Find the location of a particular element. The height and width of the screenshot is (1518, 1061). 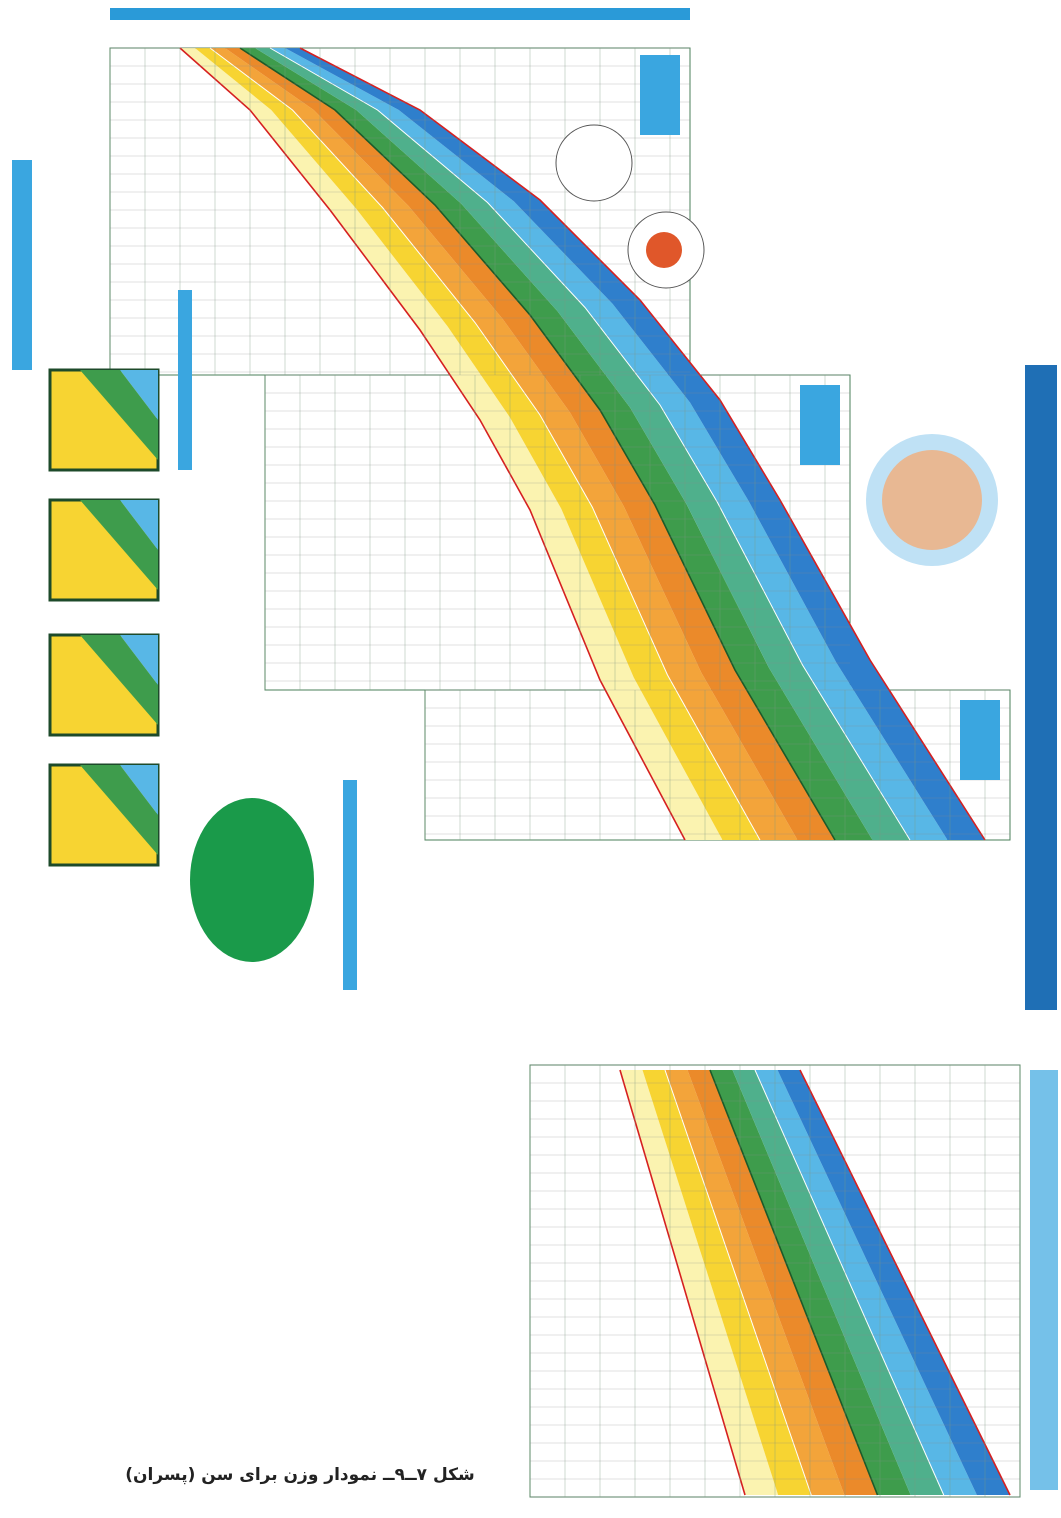

header-strip is located at coordinates (400, 14).